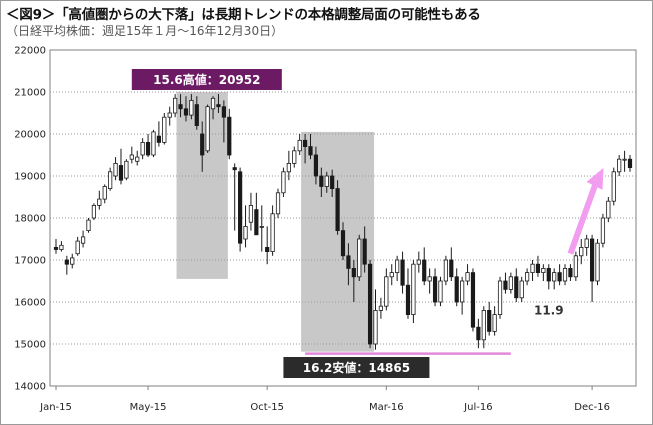 Image resolution: width=653 pixels, height=425 pixels. I want to click on chart-subtitle: （日経平均株価：週足15年１月～16年12月30日）, so click(145, 31).